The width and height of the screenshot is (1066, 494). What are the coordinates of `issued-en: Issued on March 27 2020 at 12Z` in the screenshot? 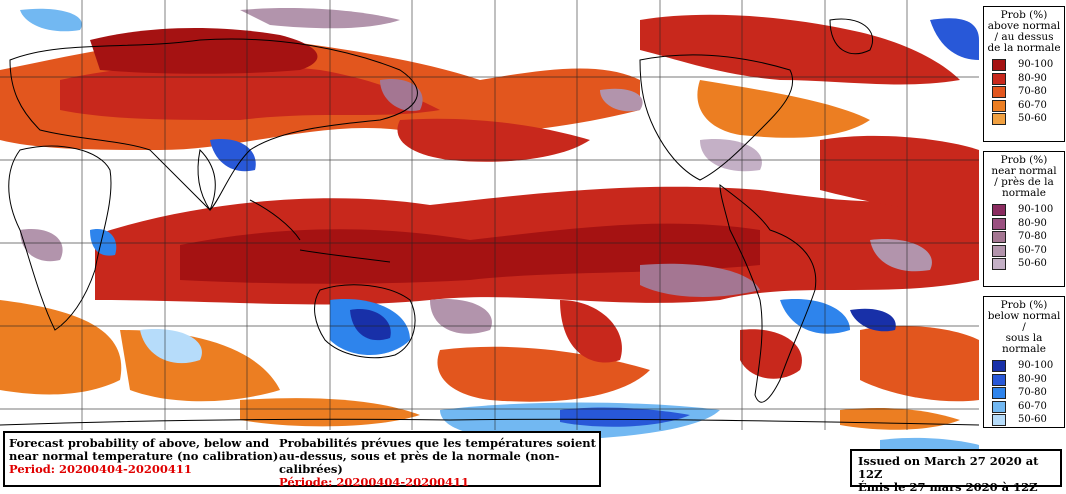 It's located at (948, 467).